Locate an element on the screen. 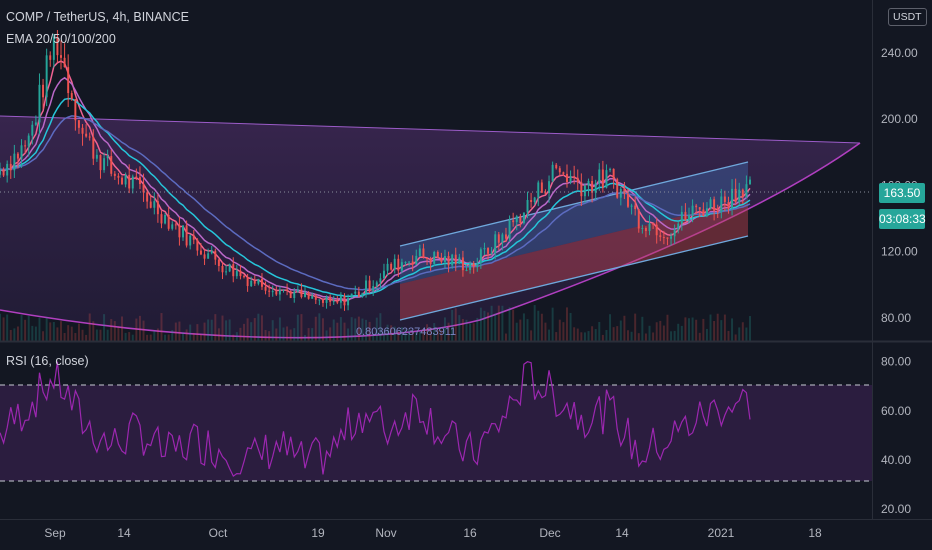 The image size is (932, 550). time-tick-label: 18 is located at coordinates (815, 533).